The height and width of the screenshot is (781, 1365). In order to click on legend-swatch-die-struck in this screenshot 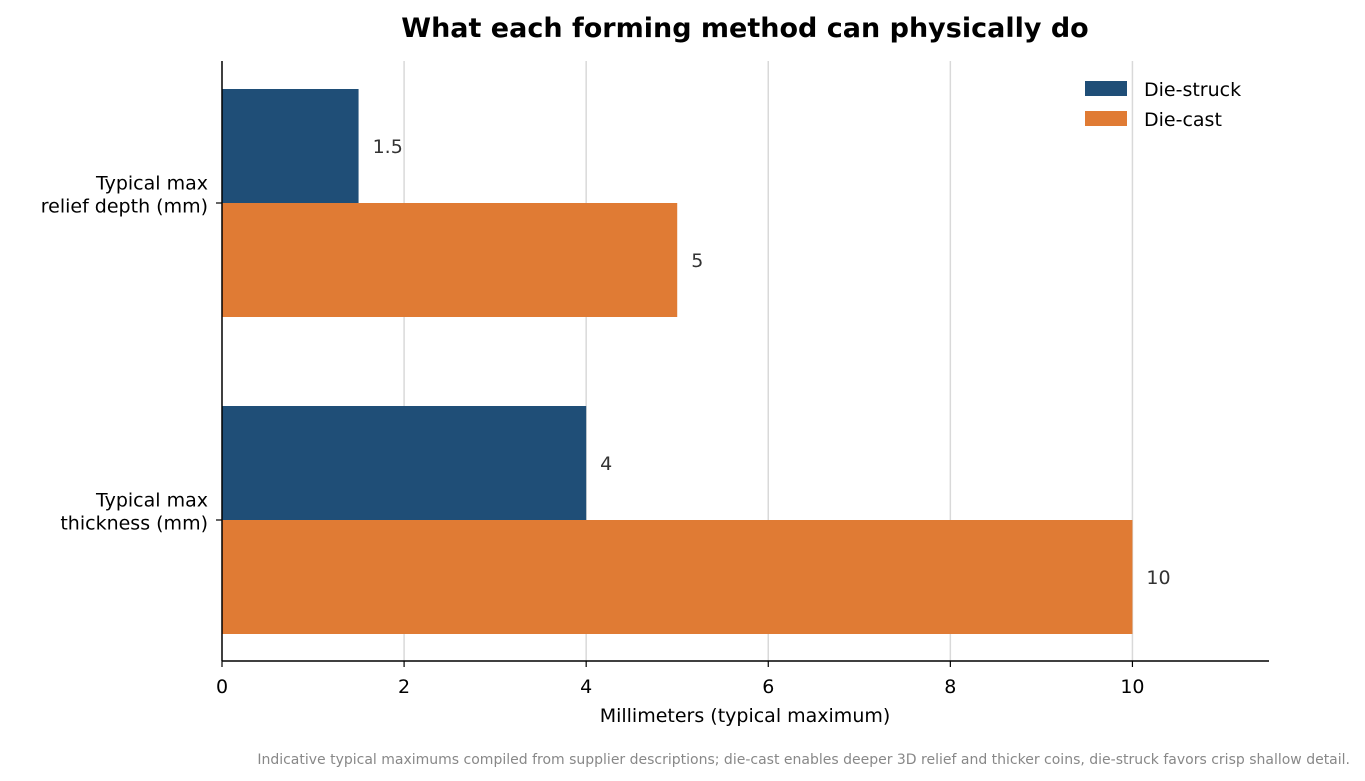, I will do `click(1106, 88)`.